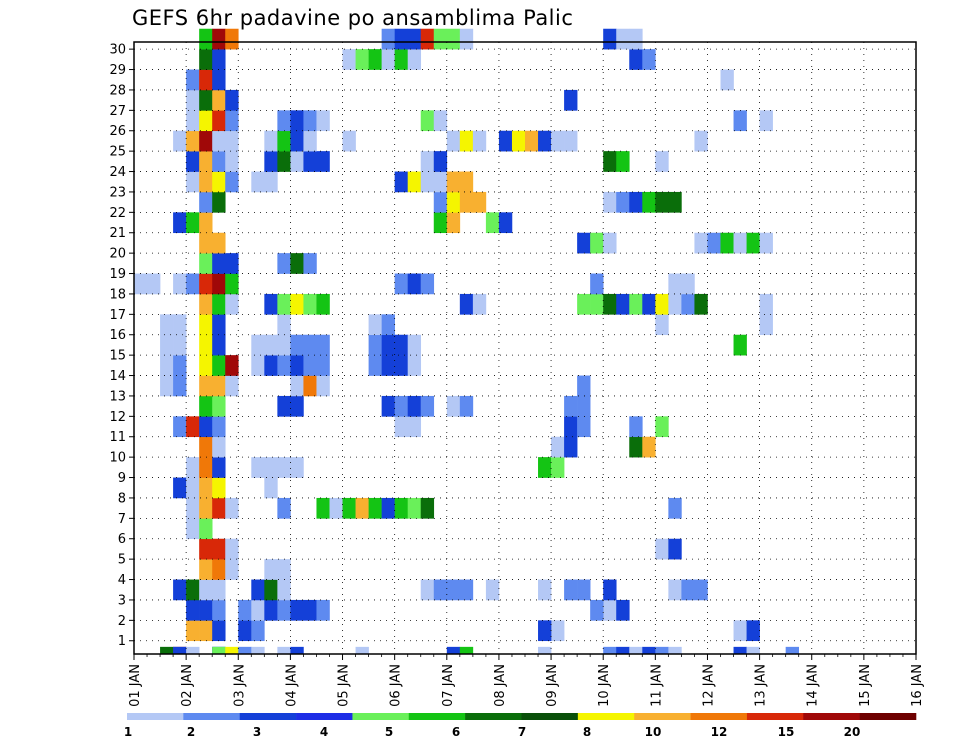 Image resolution: width=960 pixels, height=742 pixels. Describe the element at coordinates (117, 254) in the screenshot. I see `y-tick-label: 20` at that location.